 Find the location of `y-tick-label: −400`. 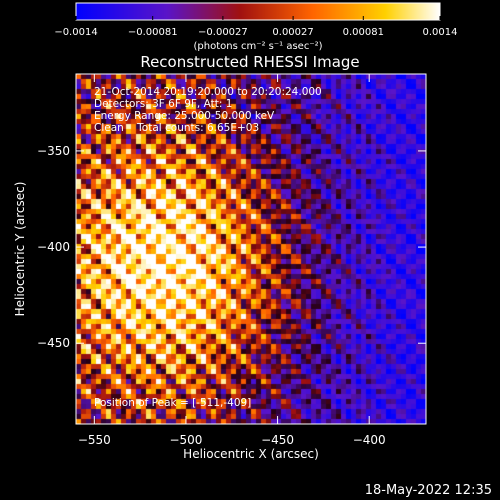

y-tick-label: −400 is located at coordinates (53, 247).